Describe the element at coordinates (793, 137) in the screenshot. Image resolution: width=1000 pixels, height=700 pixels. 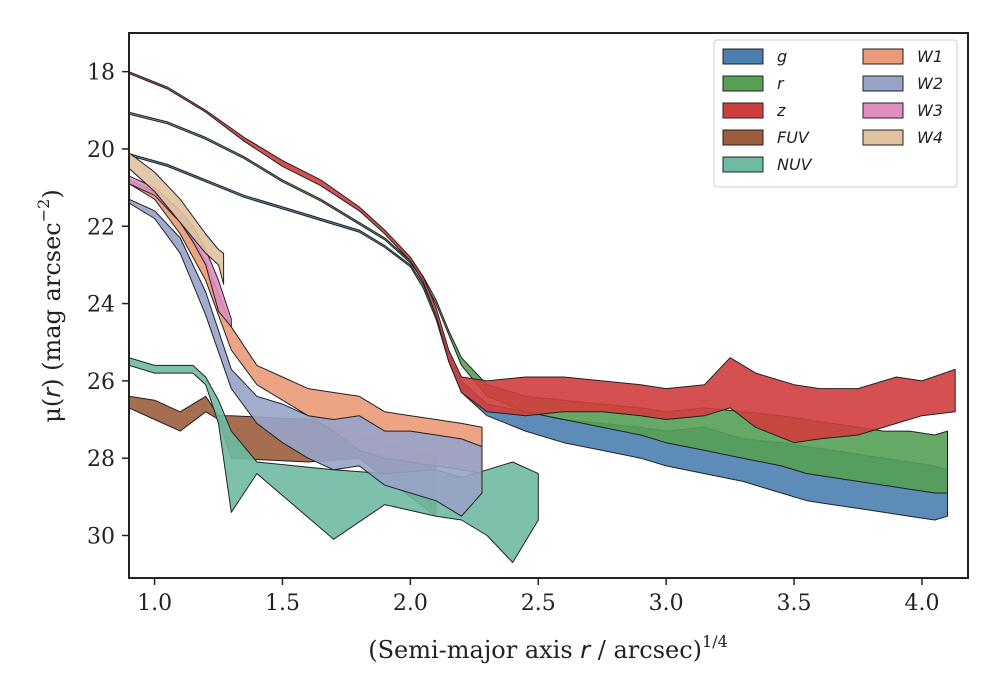
I see `legend-label-fuv: FUV` at that location.